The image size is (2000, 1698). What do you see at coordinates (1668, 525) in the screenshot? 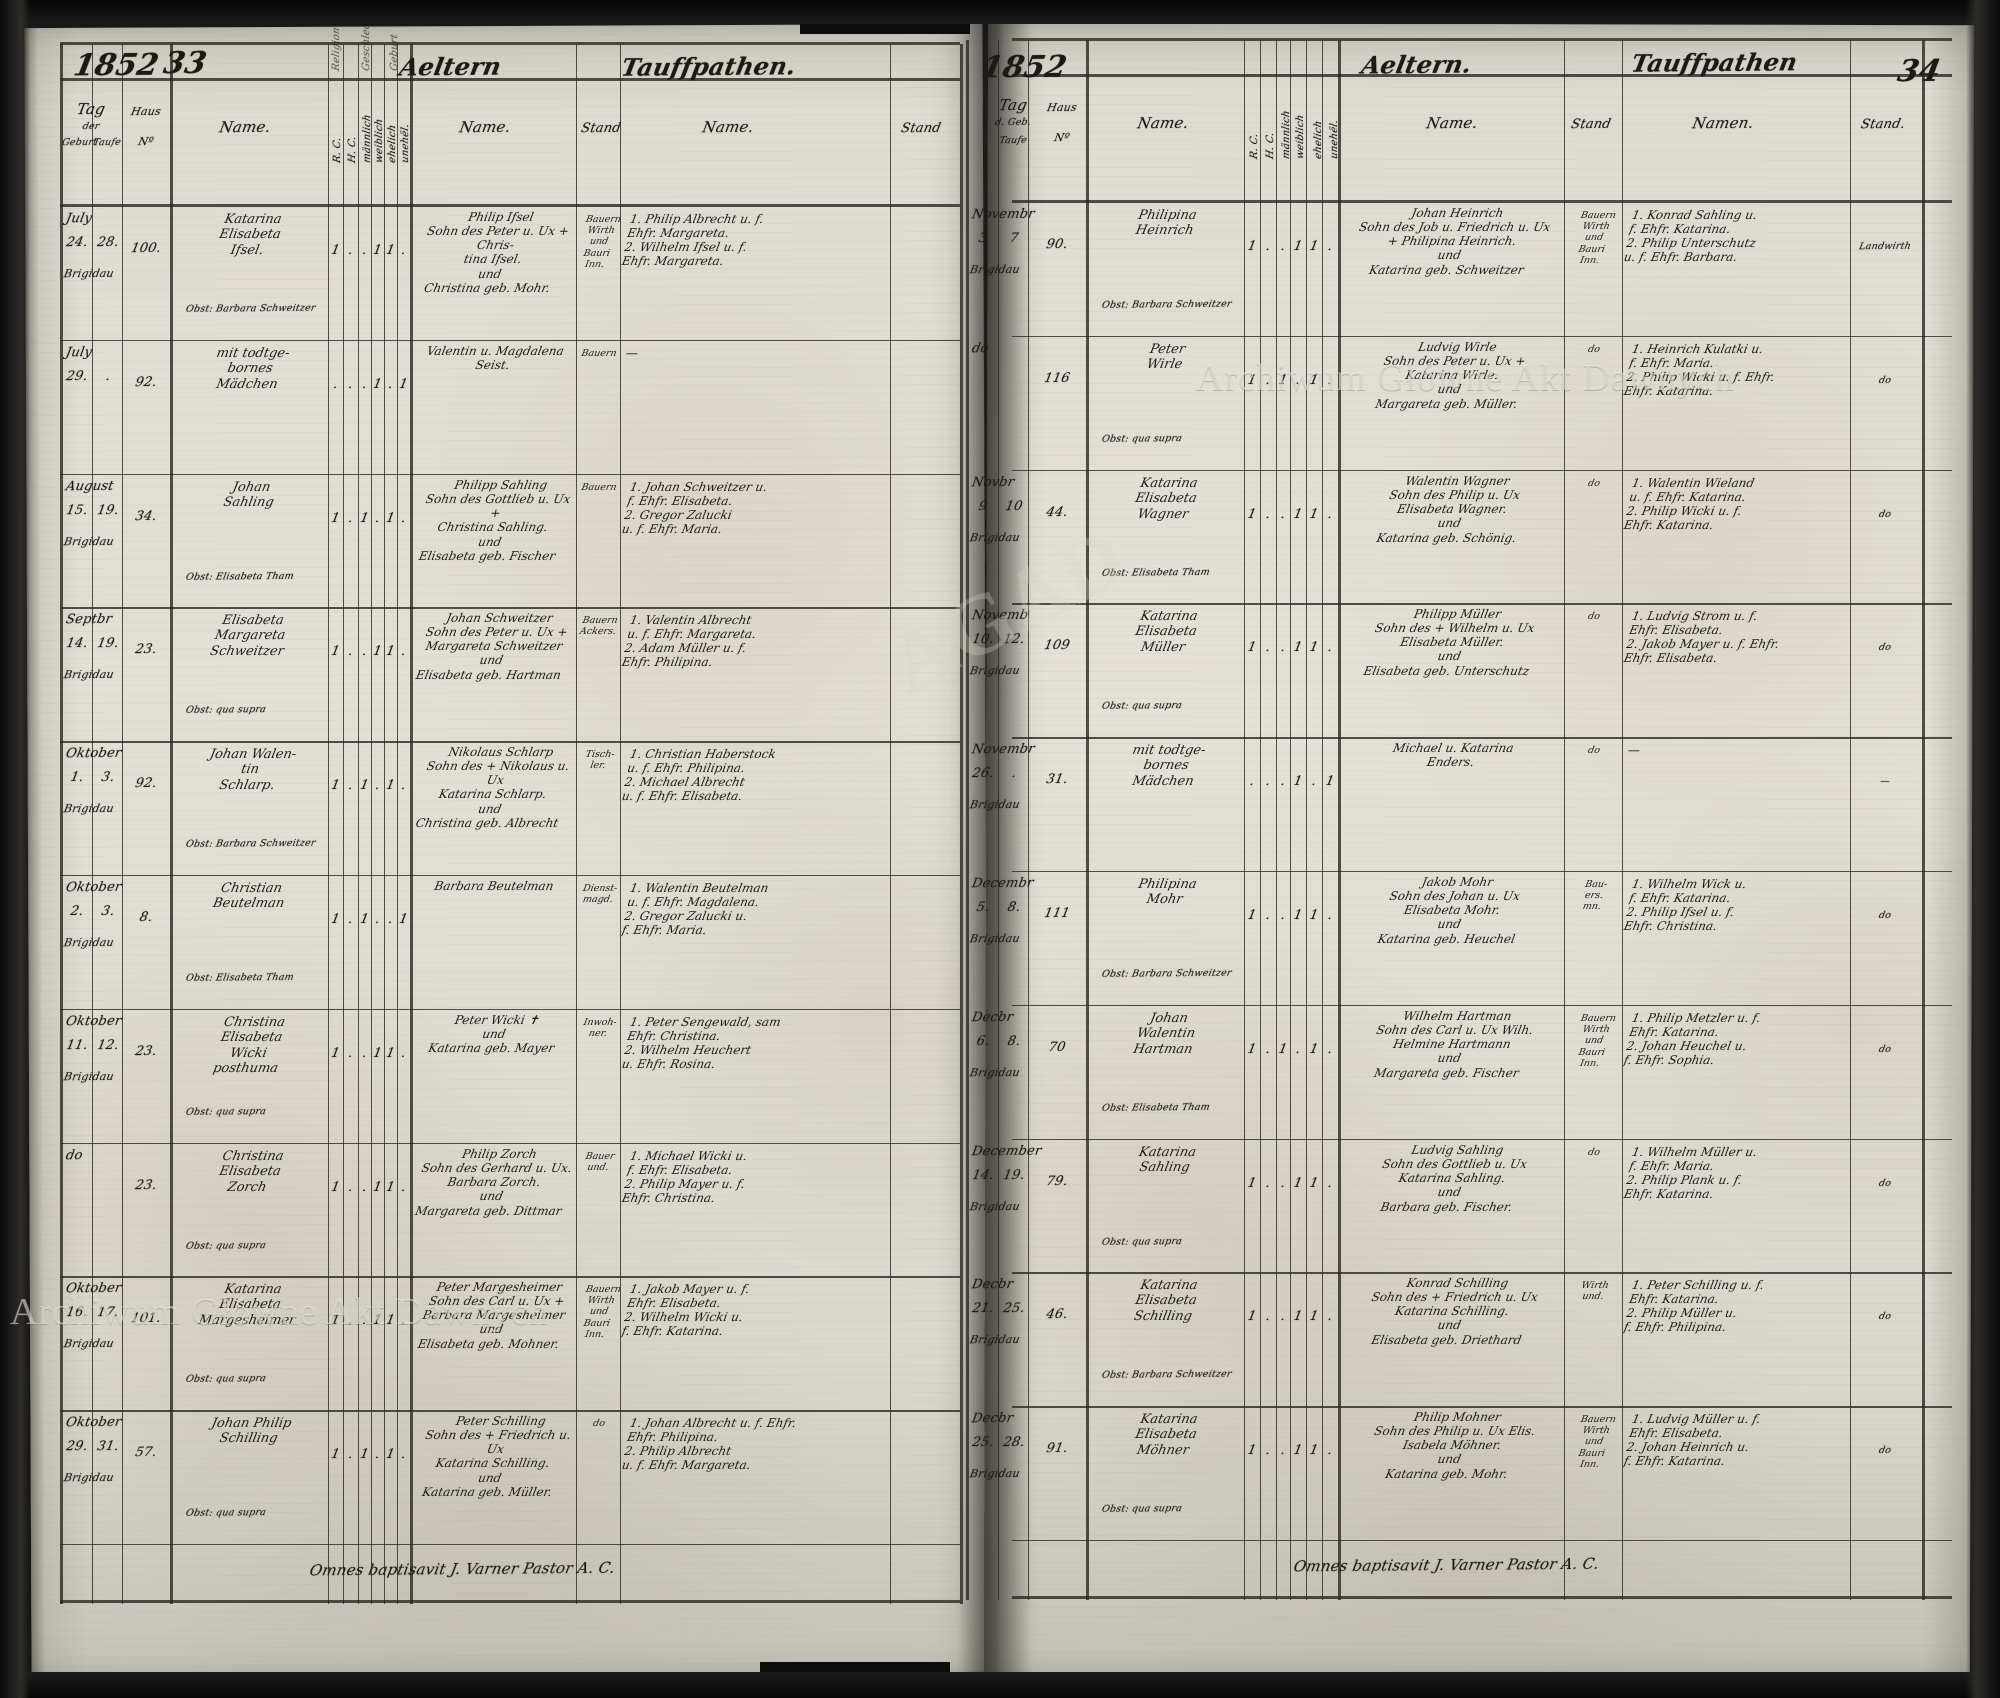
I see `row-godparents-name-line: Ehfr. Katarina.` at bounding box center [1668, 525].